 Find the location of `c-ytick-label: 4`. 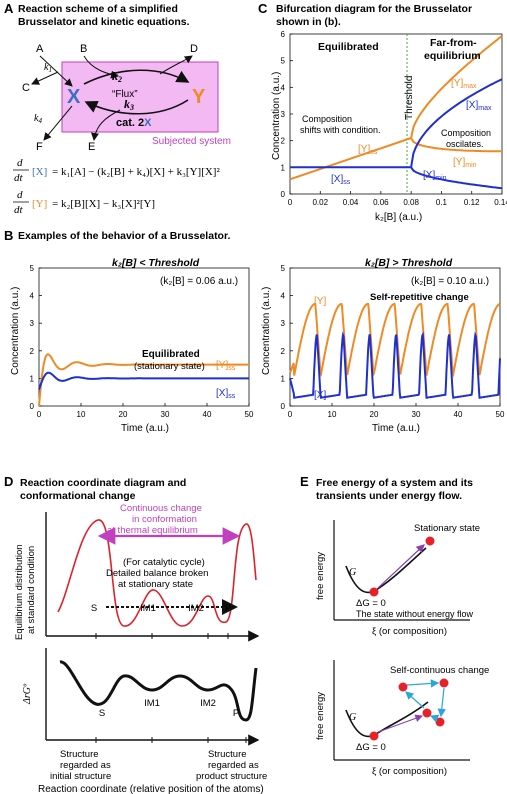

c-ytick-label: 4 is located at coordinates (283, 87).